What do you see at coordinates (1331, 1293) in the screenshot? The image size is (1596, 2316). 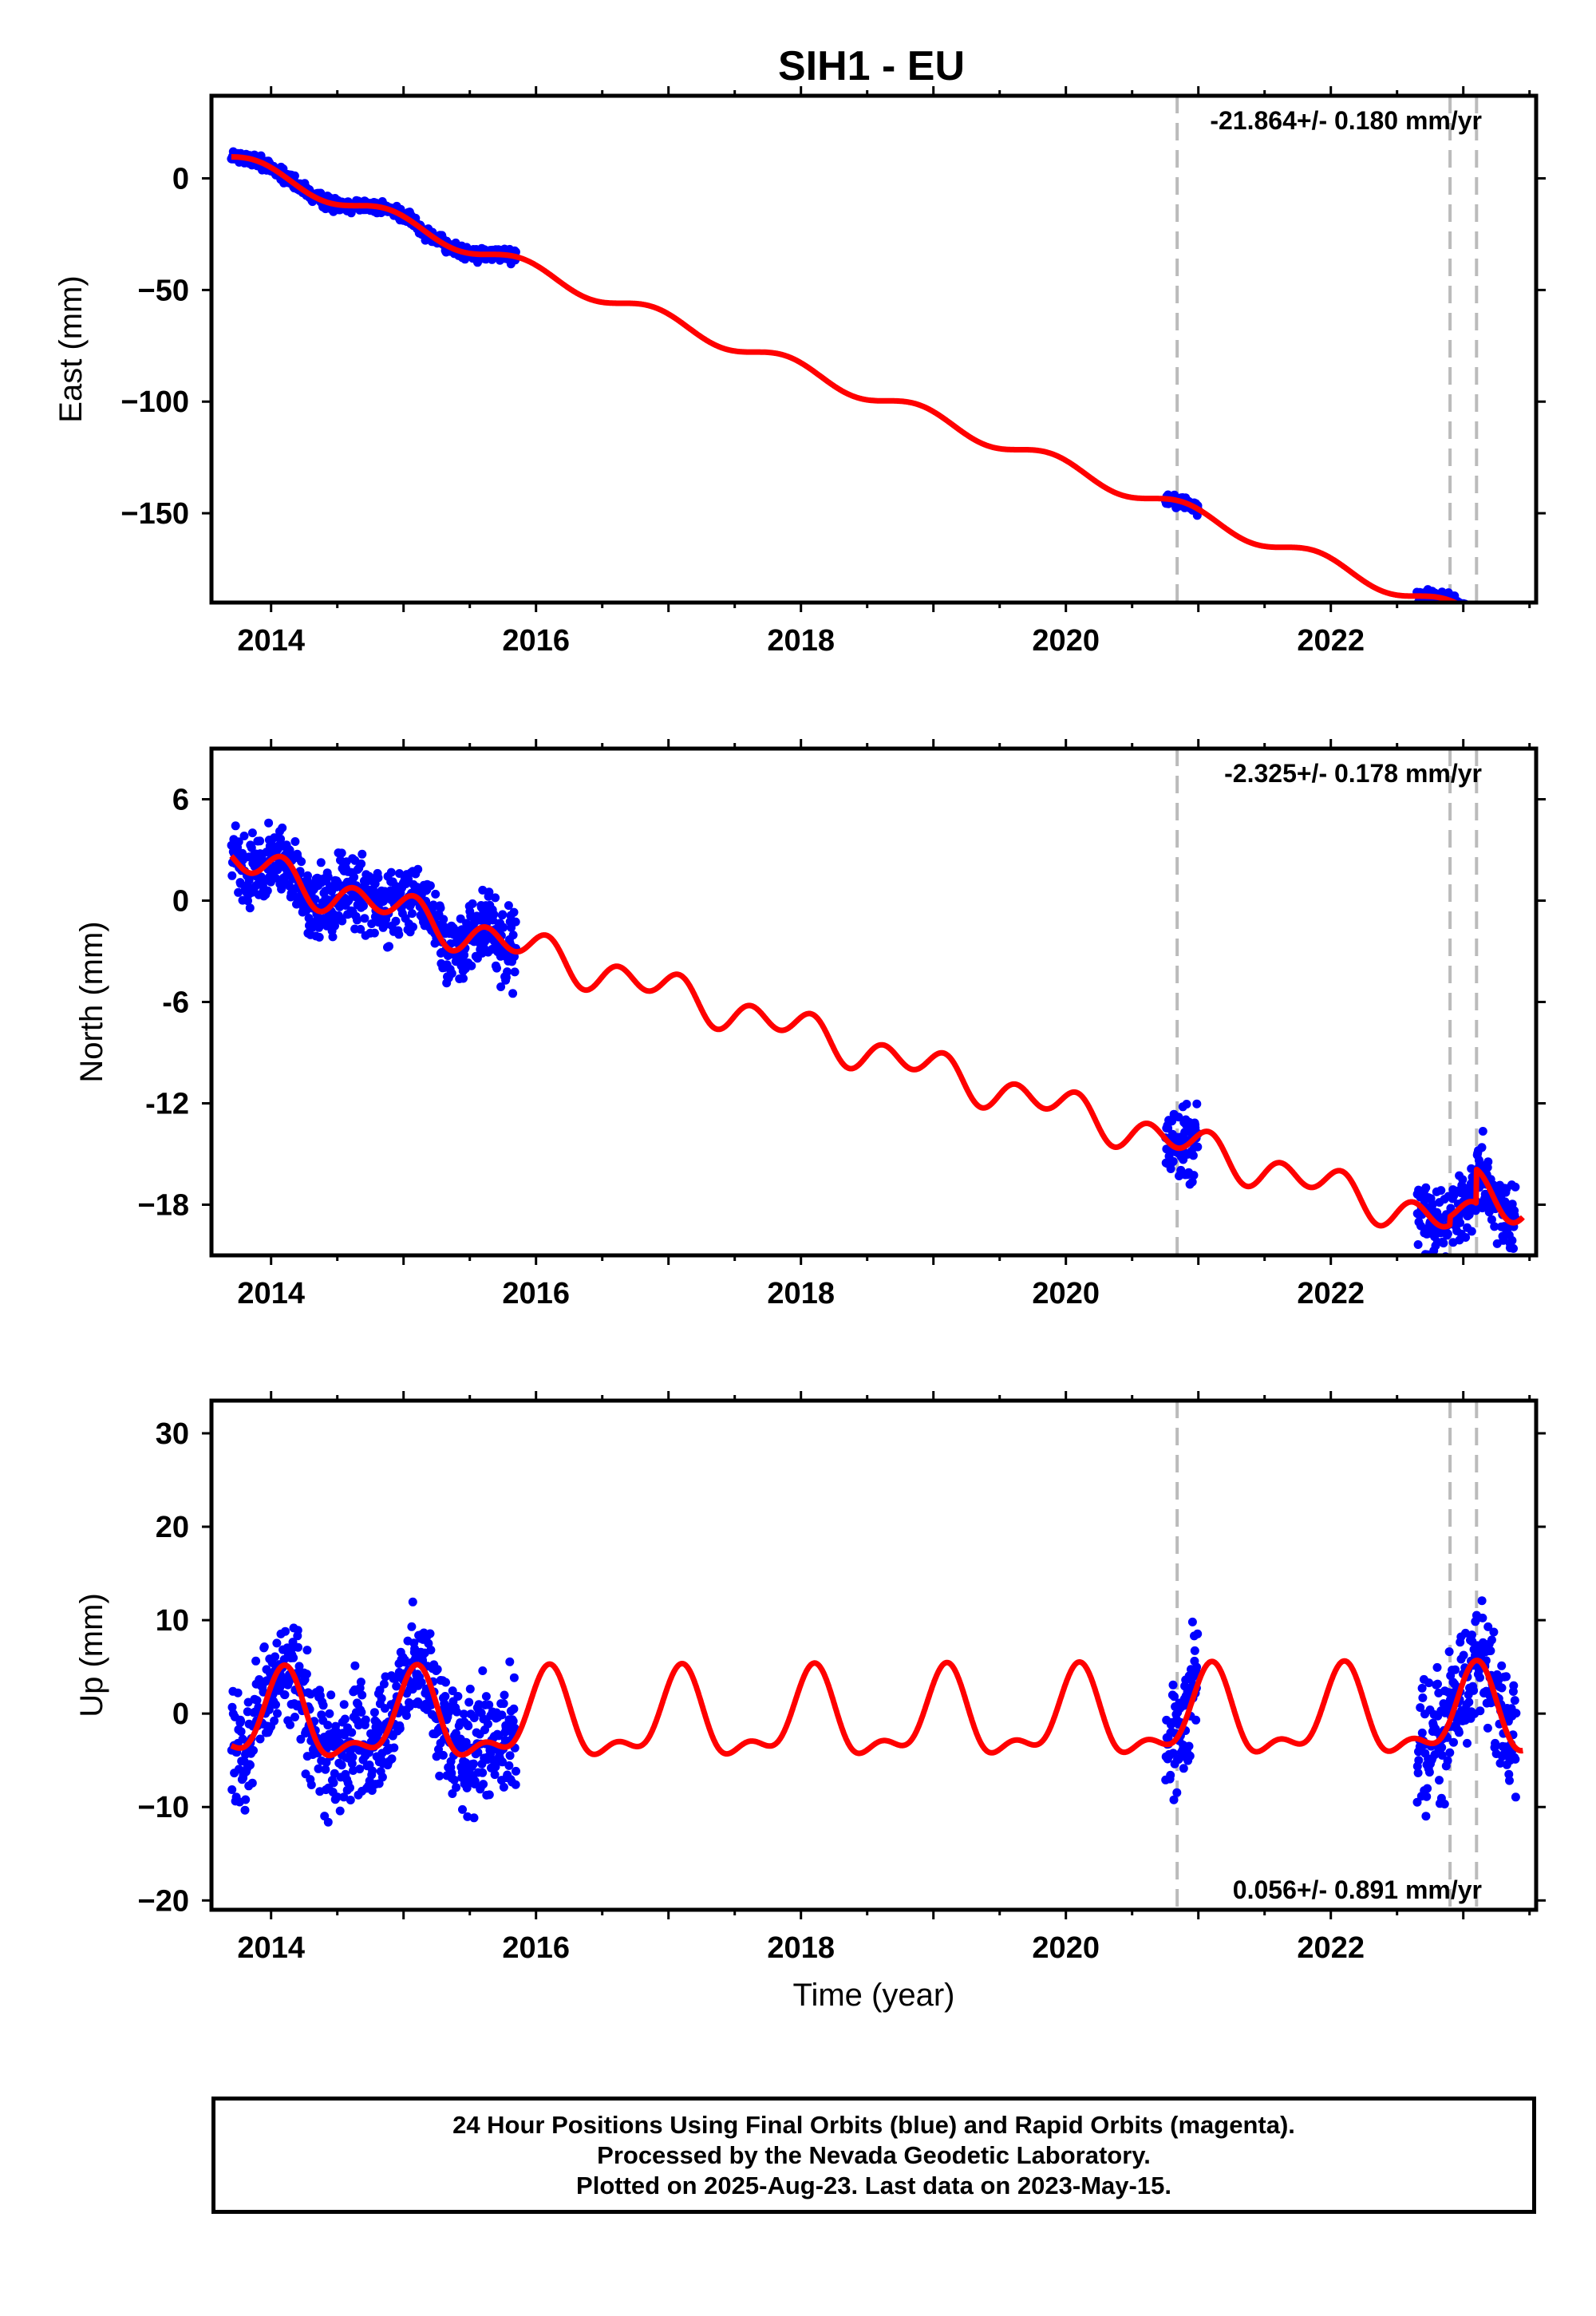 I see `north-x-tick-label-4: 2022` at bounding box center [1331, 1293].